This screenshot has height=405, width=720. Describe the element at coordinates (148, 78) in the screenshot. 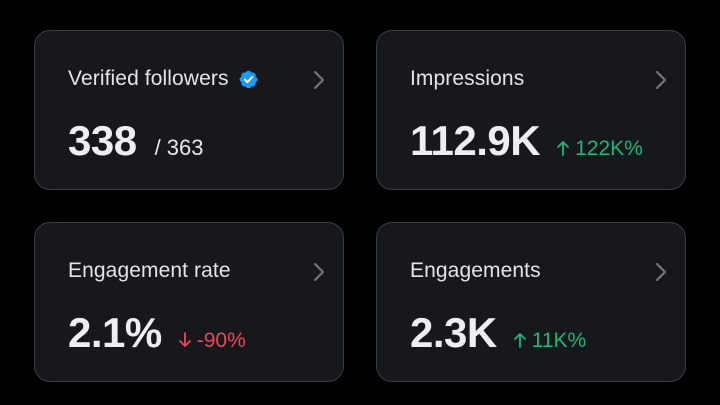

I see `verified-followers-label: Verified followers` at that location.